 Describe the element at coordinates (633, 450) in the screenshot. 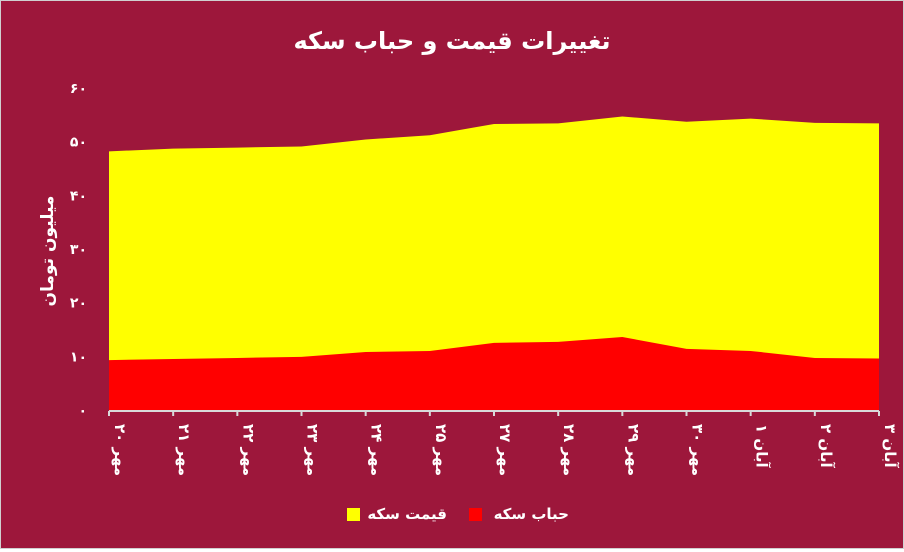

I see `x-tick-label: ۲۹ مهر` at that location.